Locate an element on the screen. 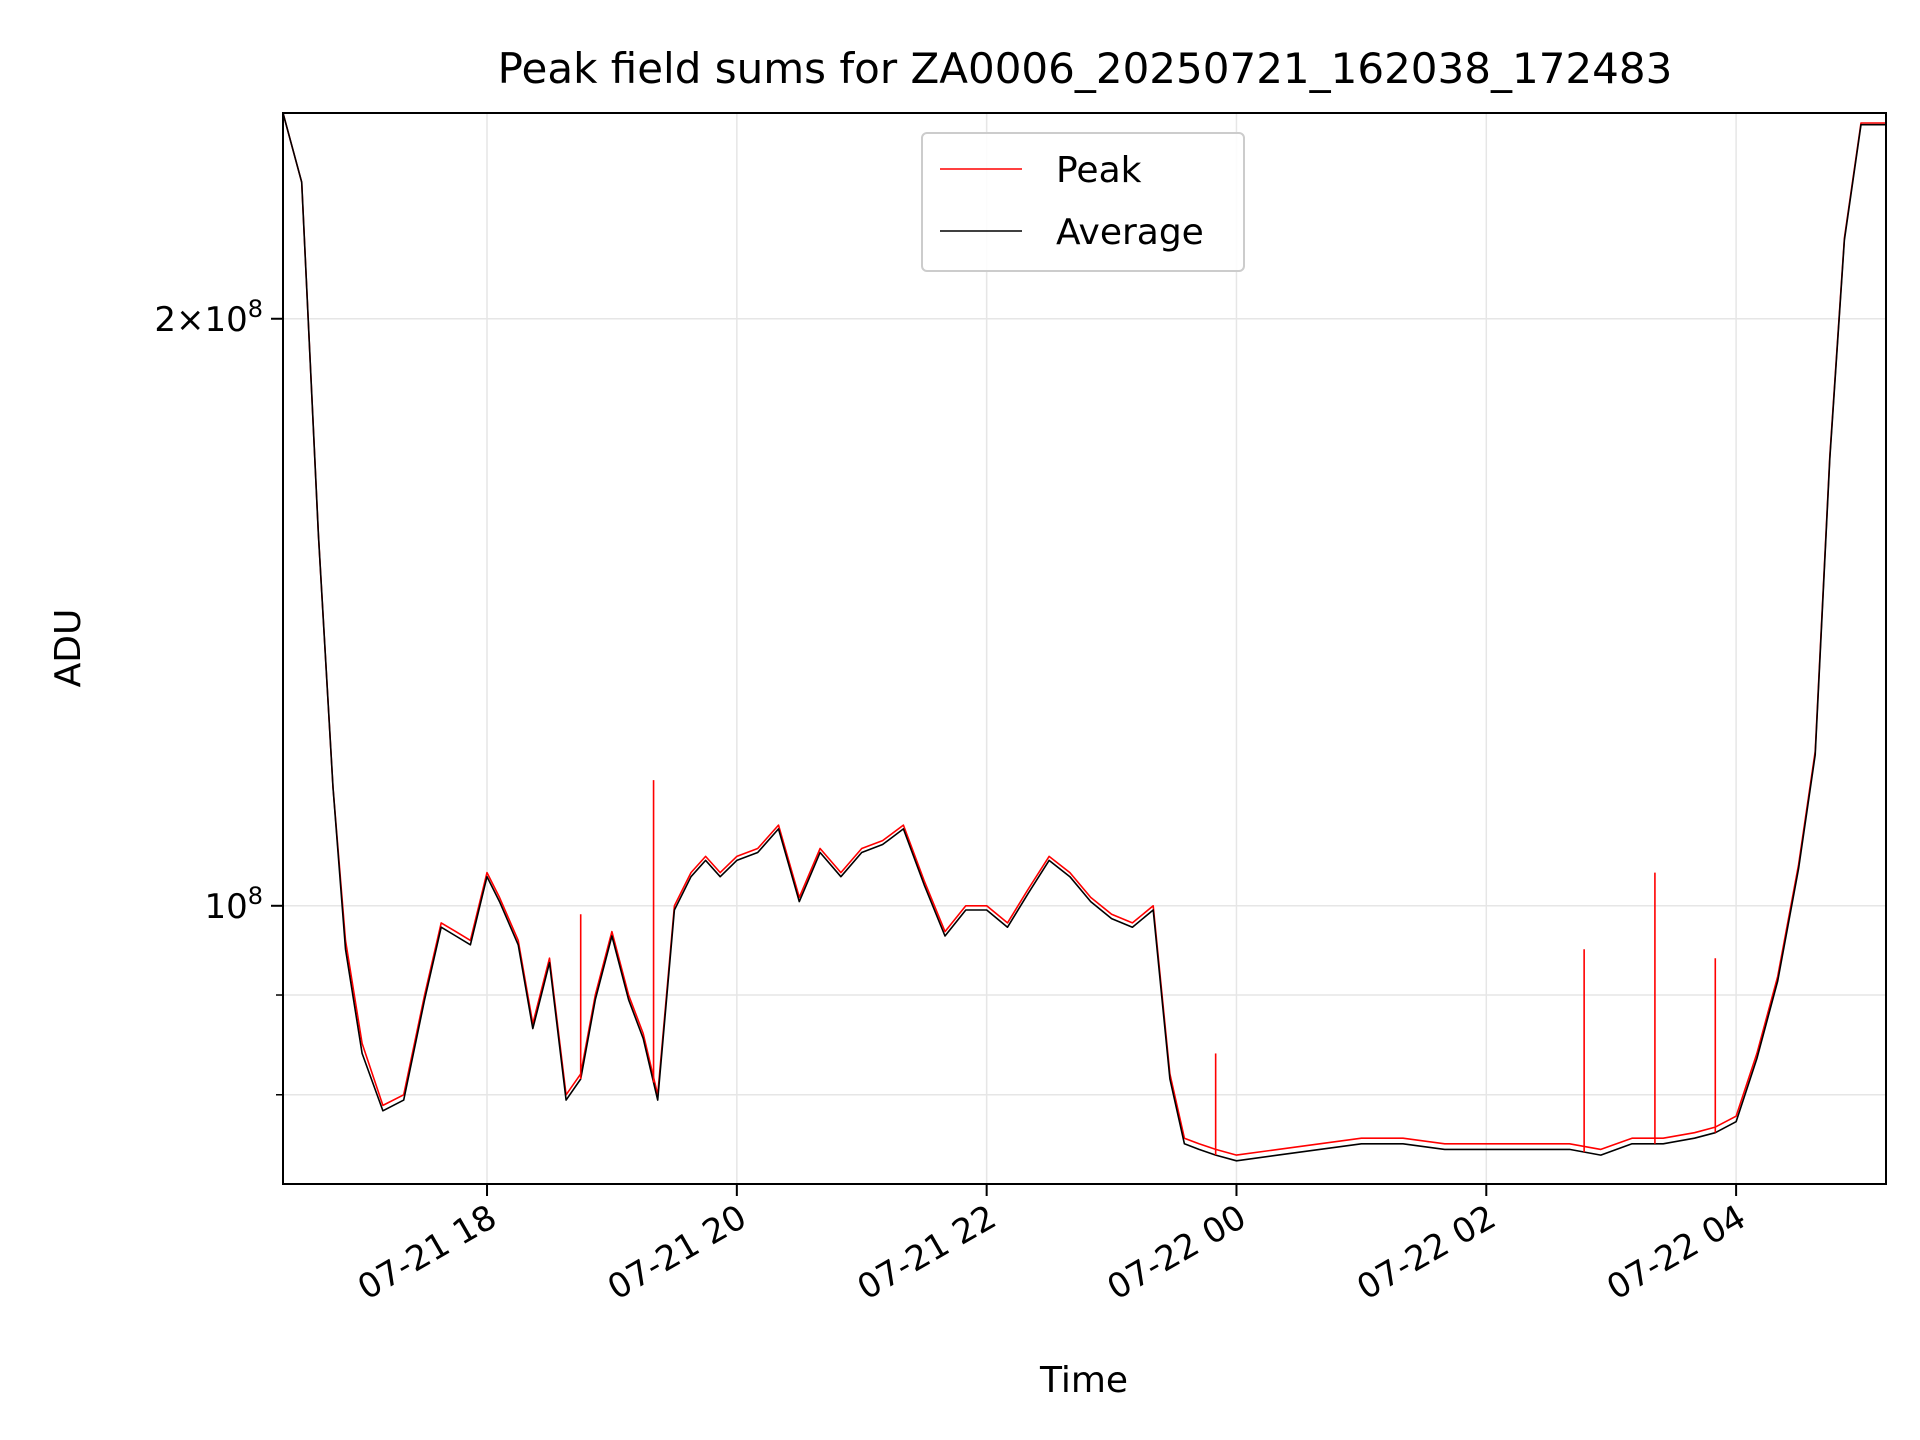  y-tick-label: 2×10⁸ is located at coordinates (208, 317).